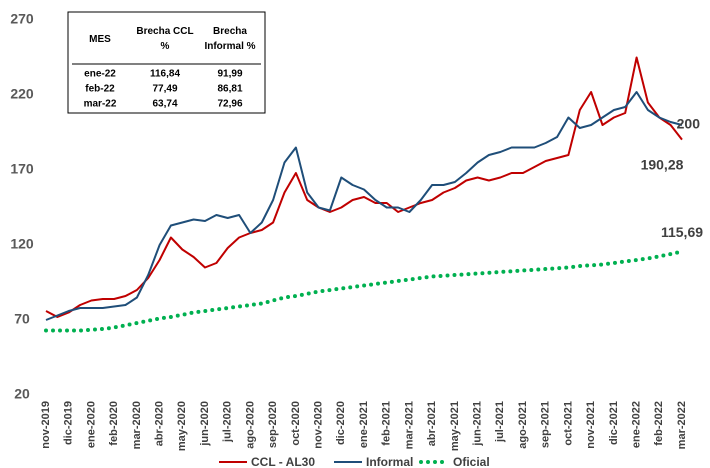  Describe the element at coordinates (114, 423) in the screenshot. I see `x-tick-label: feb-2020` at that location.